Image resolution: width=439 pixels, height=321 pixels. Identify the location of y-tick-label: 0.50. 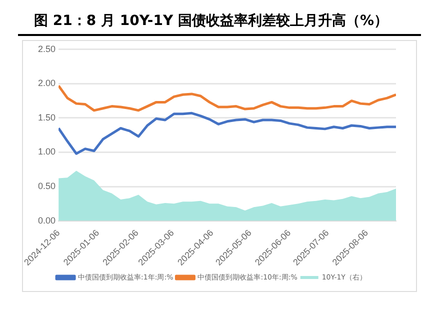
(47, 186).